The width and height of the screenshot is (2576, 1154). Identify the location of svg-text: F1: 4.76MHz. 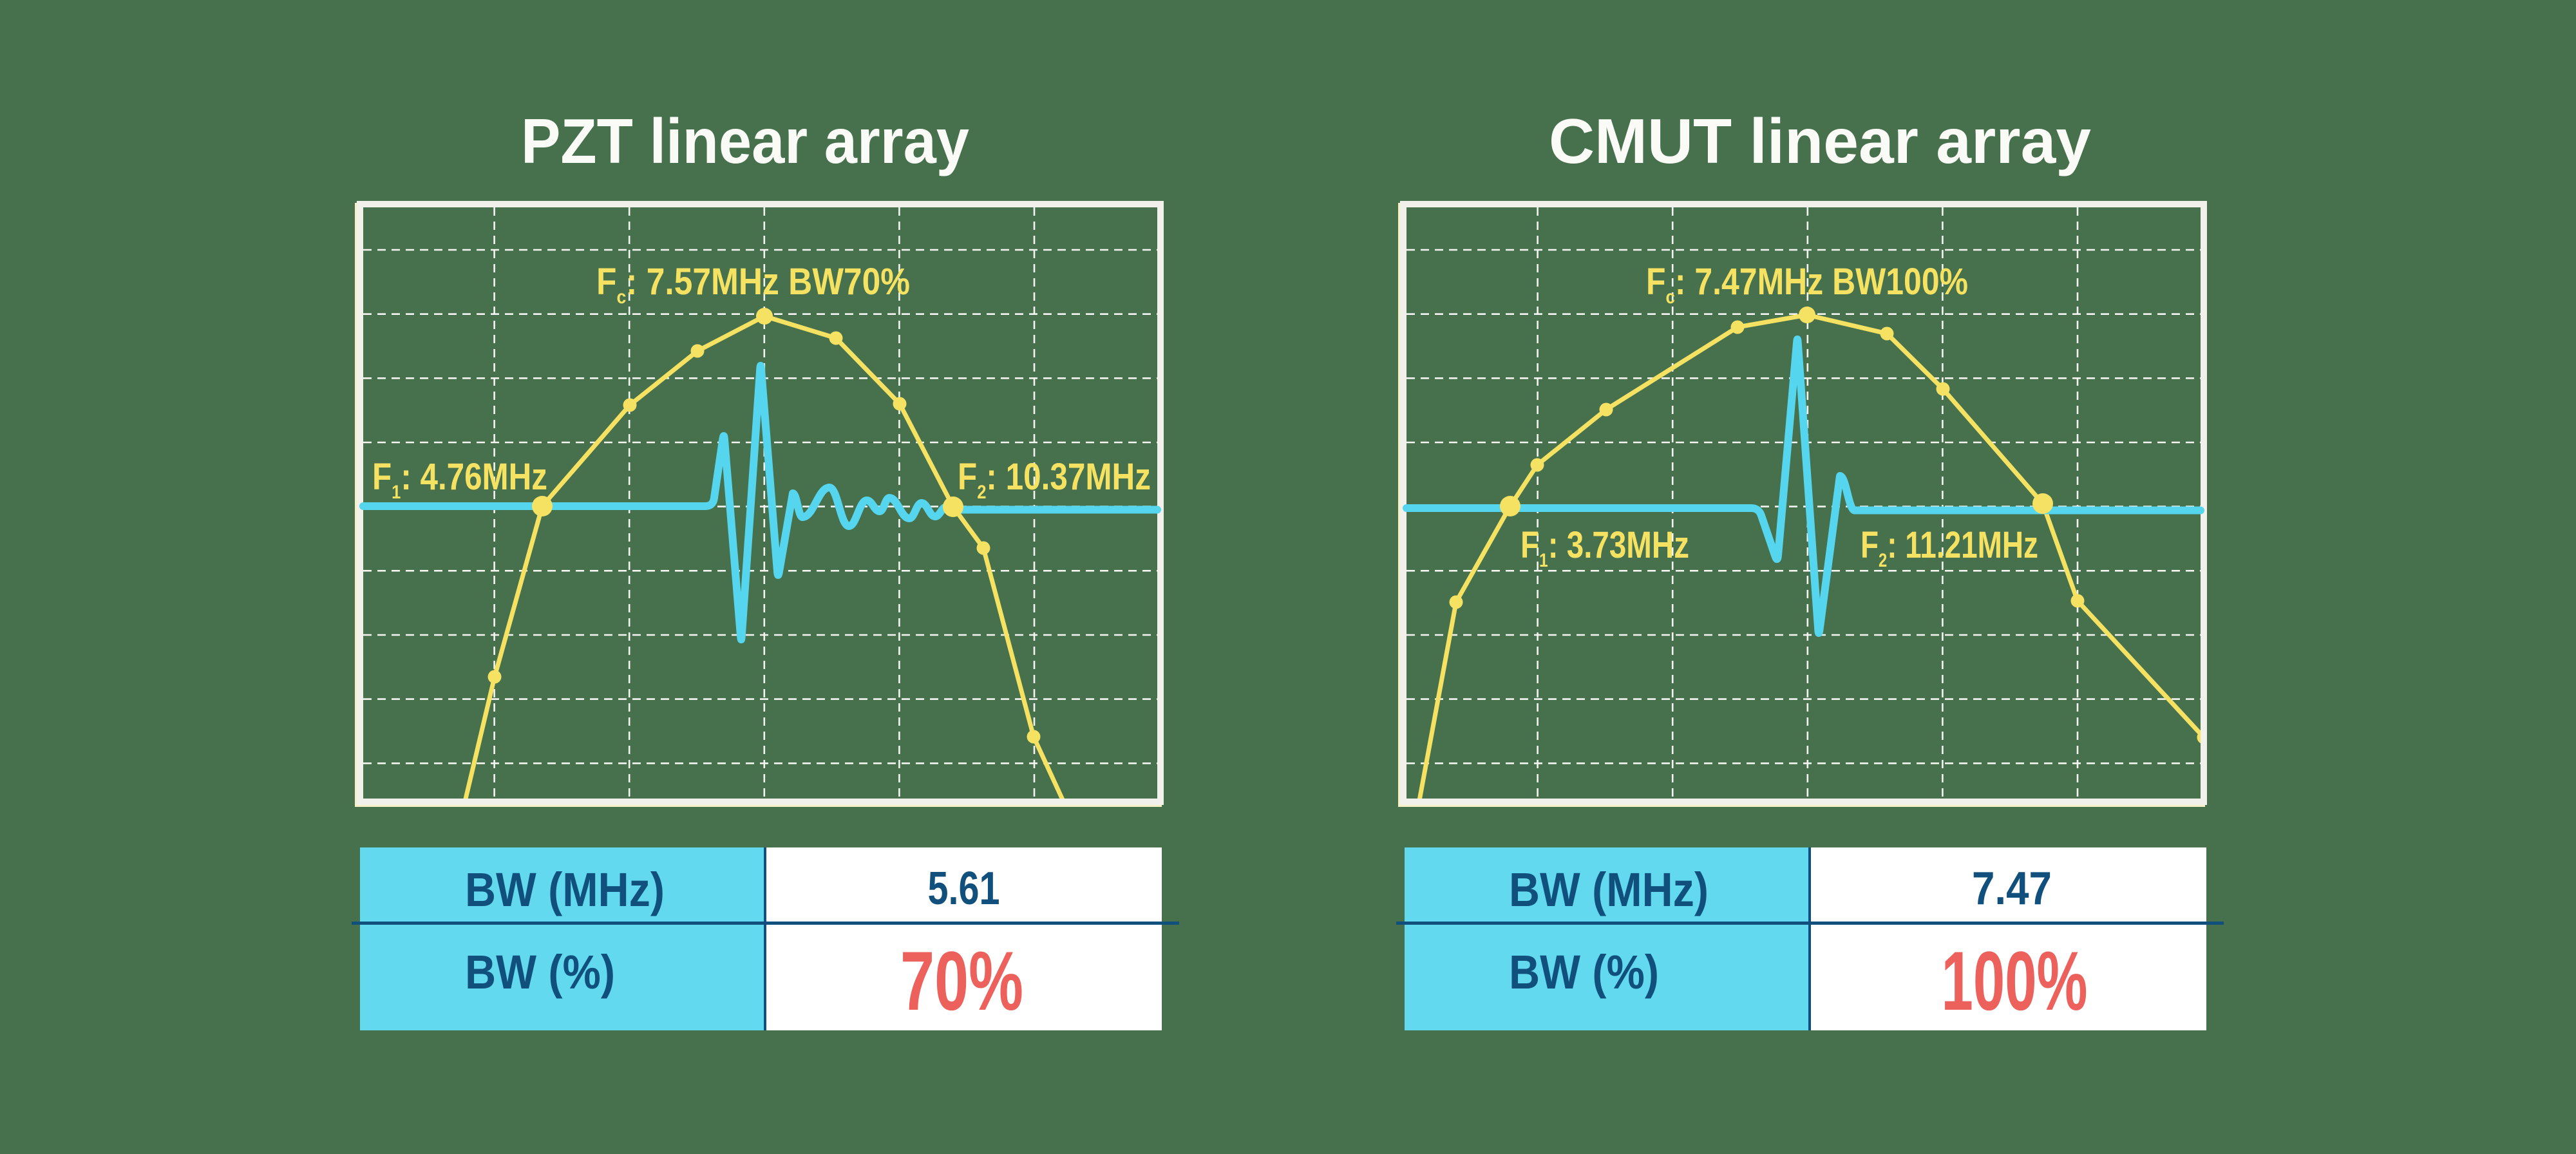
(460, 480).